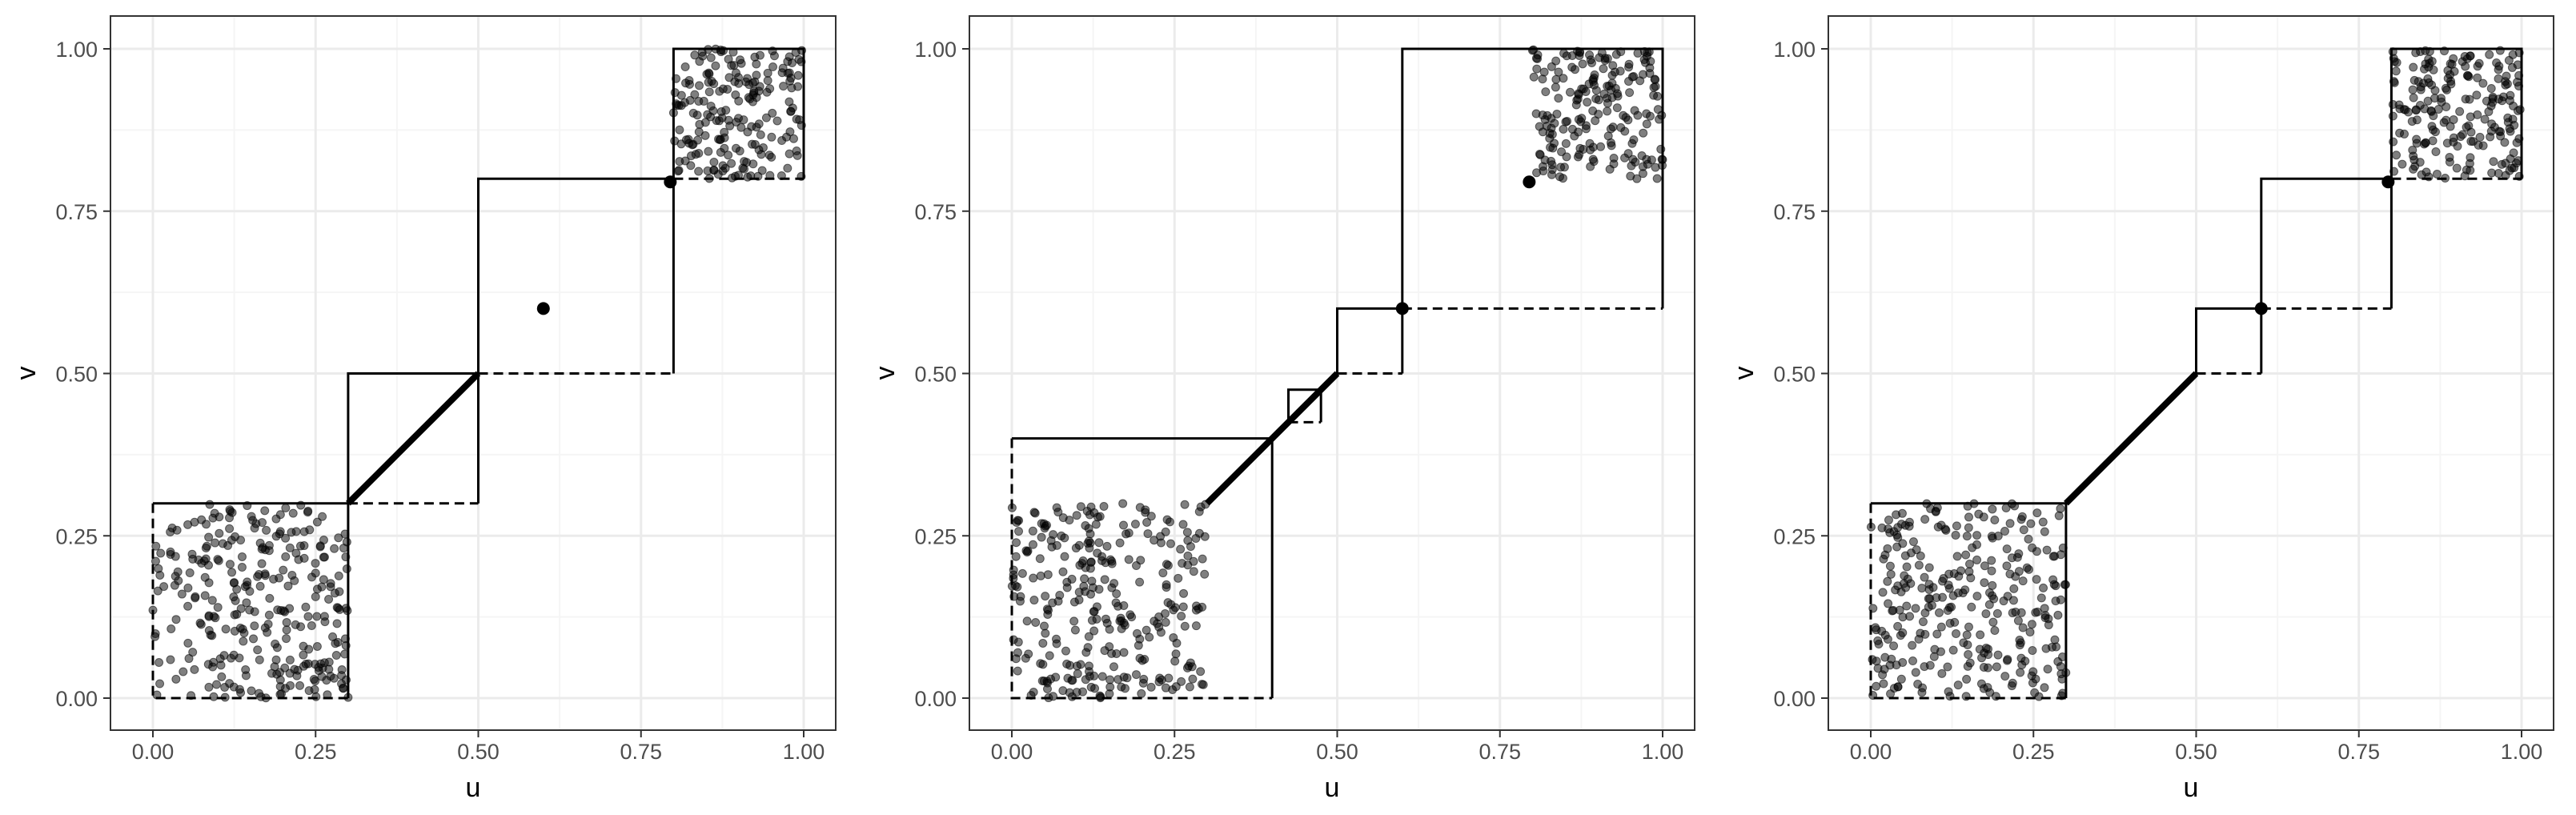 Image resolution: width=2576 pixels, height=815 pixels. Describe the element at coordinates (153, 752) in the screenshot. I see `x-tick-label: 0.00` at that location.